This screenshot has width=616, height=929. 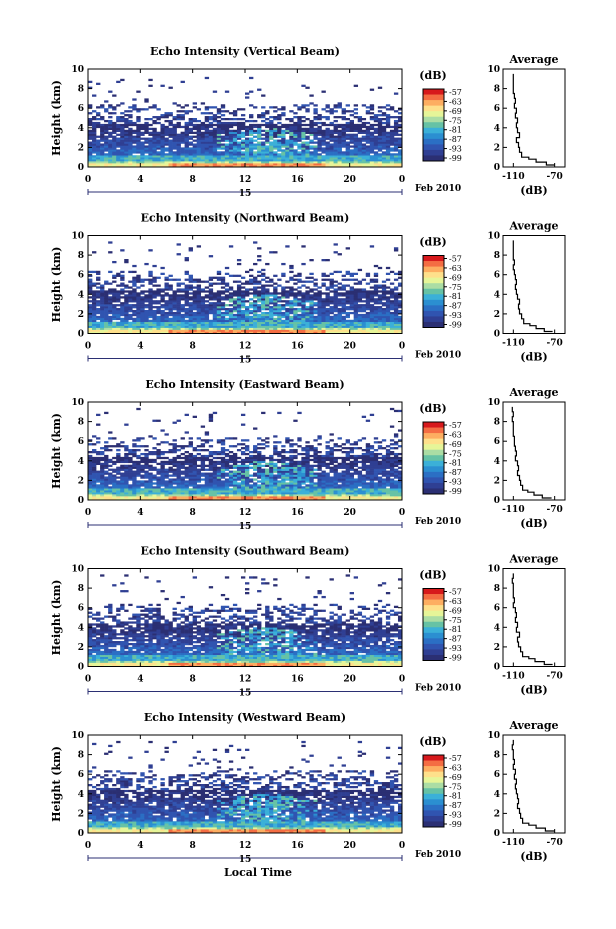 I want to click on avg-y-tick-label: 2, so click(x=497, y=148).